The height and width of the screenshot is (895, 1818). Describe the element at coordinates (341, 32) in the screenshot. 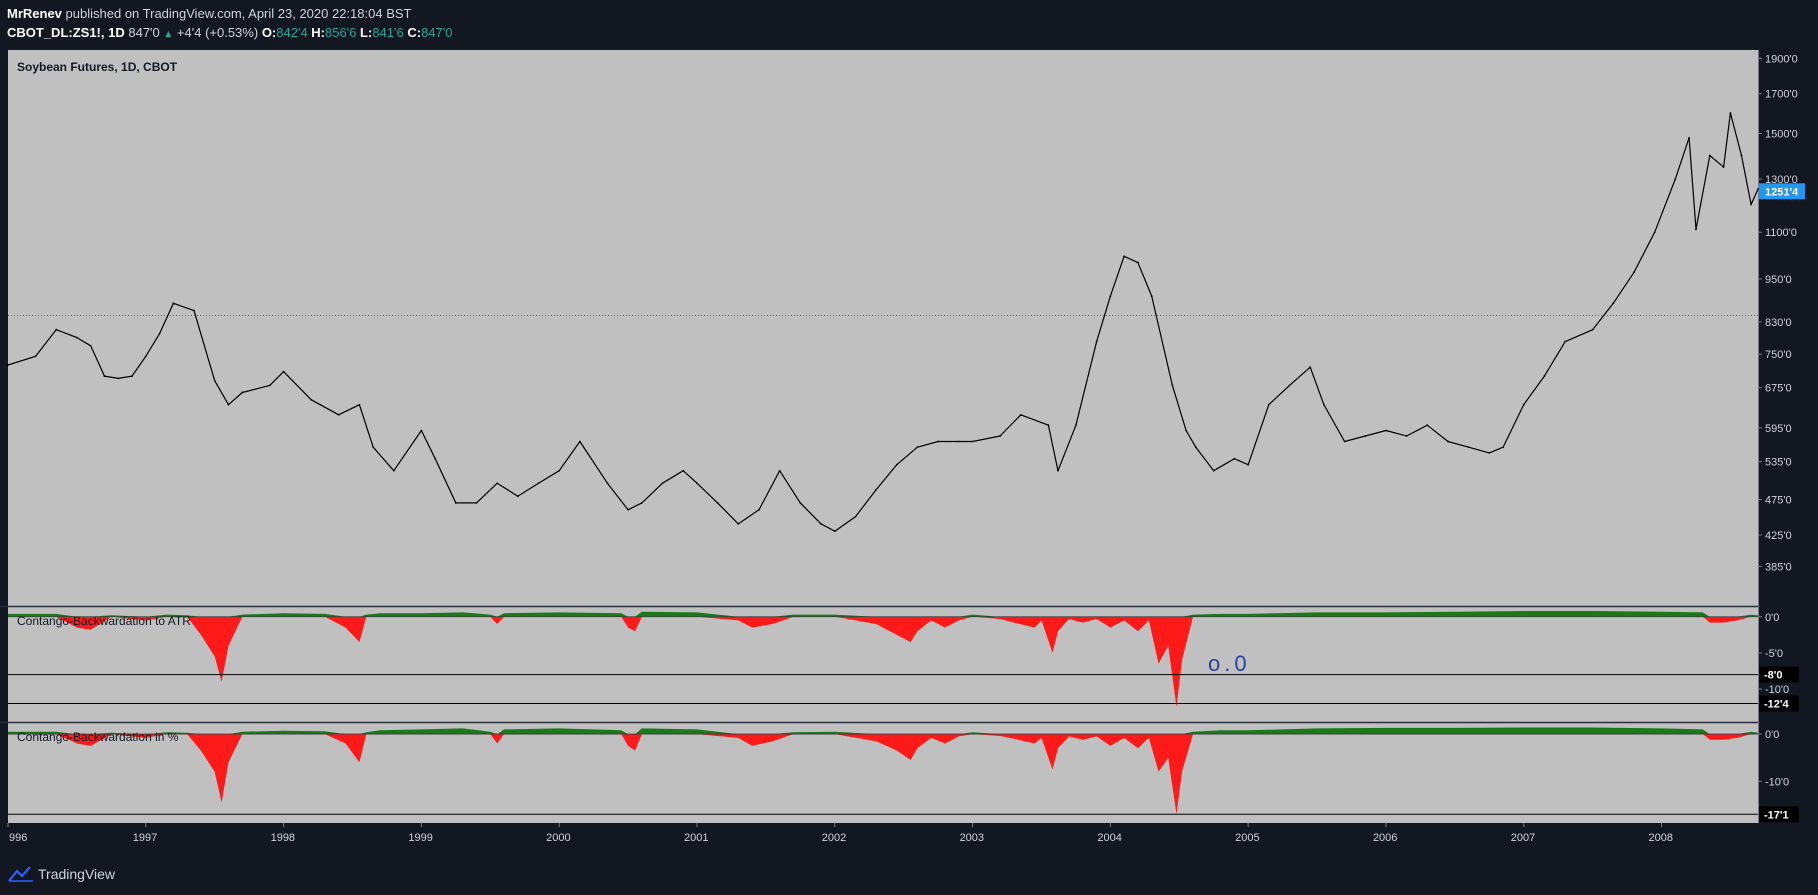

I see `high-value: 856'6` at that location.